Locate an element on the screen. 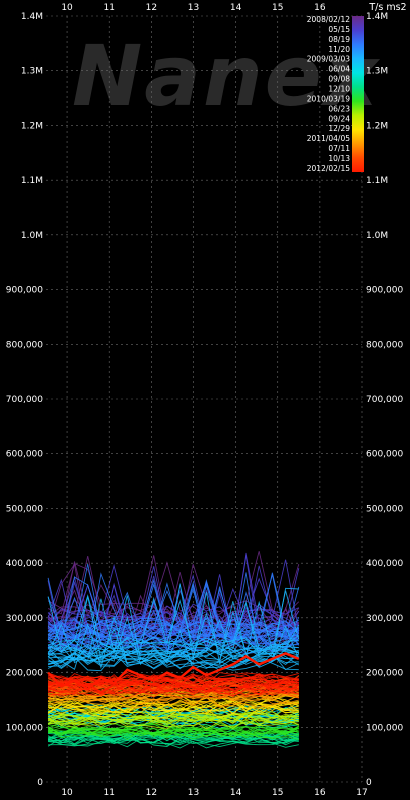 This screenshot has width=410, height=800. legend-date-label: 2011/04/05 is located at coordinates (328, 138).